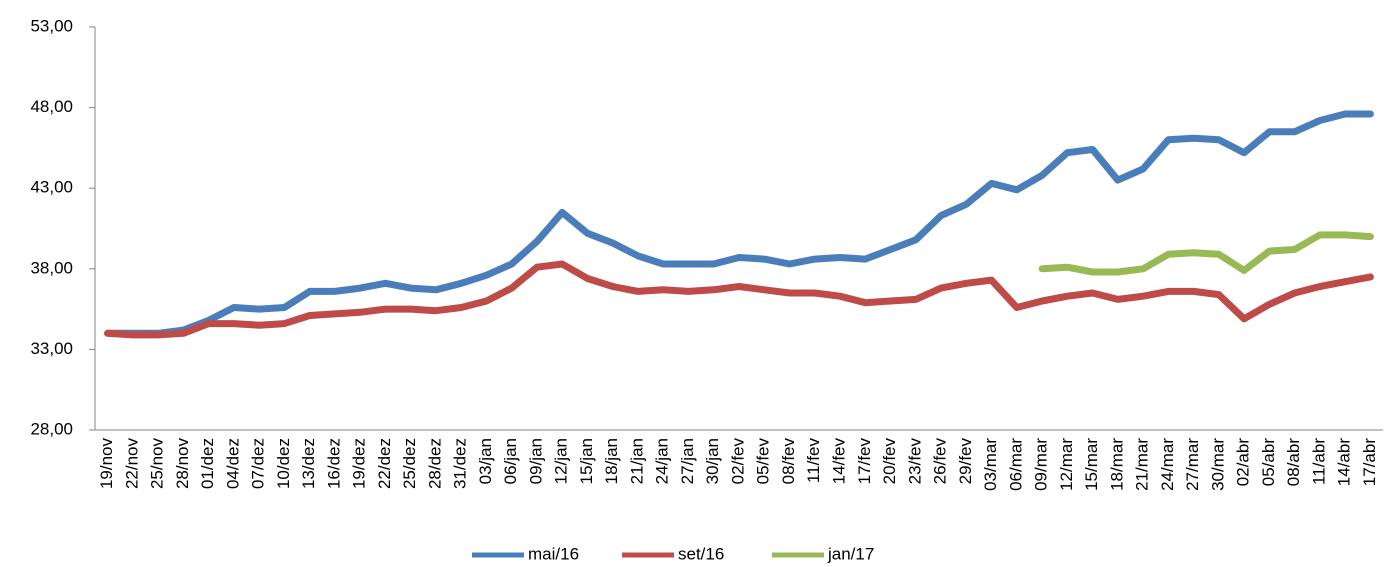 The height and width of the screenshot is (567, 1394). I want to click on x-tick-label: 25/dez, so click(409, 463).